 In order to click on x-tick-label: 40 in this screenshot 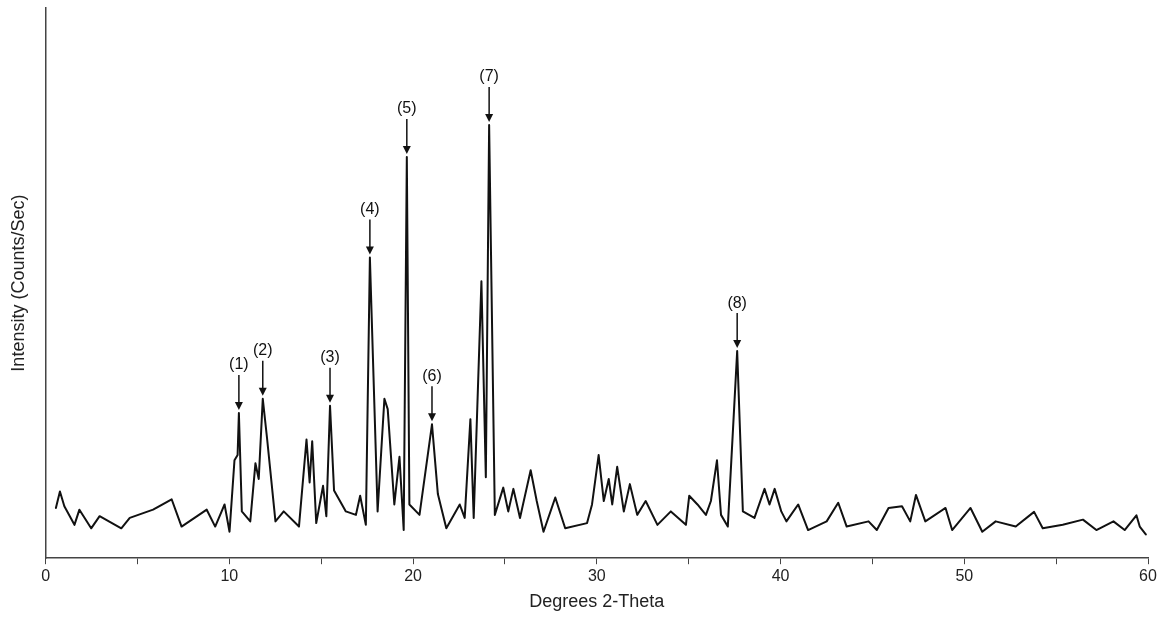, I will do `click(780, 576)`.